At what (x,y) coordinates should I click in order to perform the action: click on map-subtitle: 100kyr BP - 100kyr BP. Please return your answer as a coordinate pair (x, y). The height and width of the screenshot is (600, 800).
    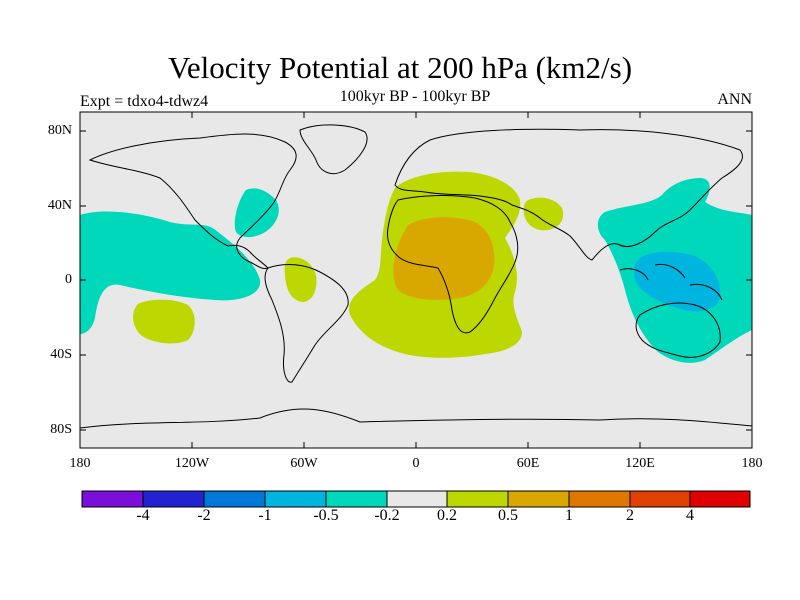
    Looking at the image, I should click on (415, 96).